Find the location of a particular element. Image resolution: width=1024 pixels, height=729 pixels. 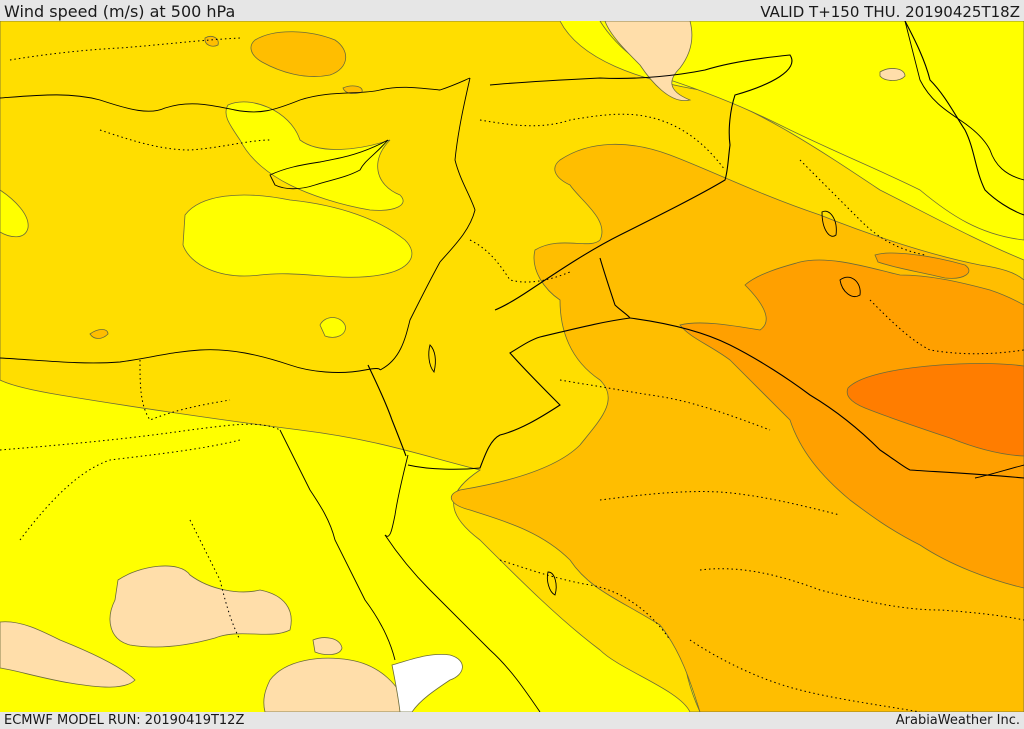

coastline-egypt-north is located at coordinates (190, 361).